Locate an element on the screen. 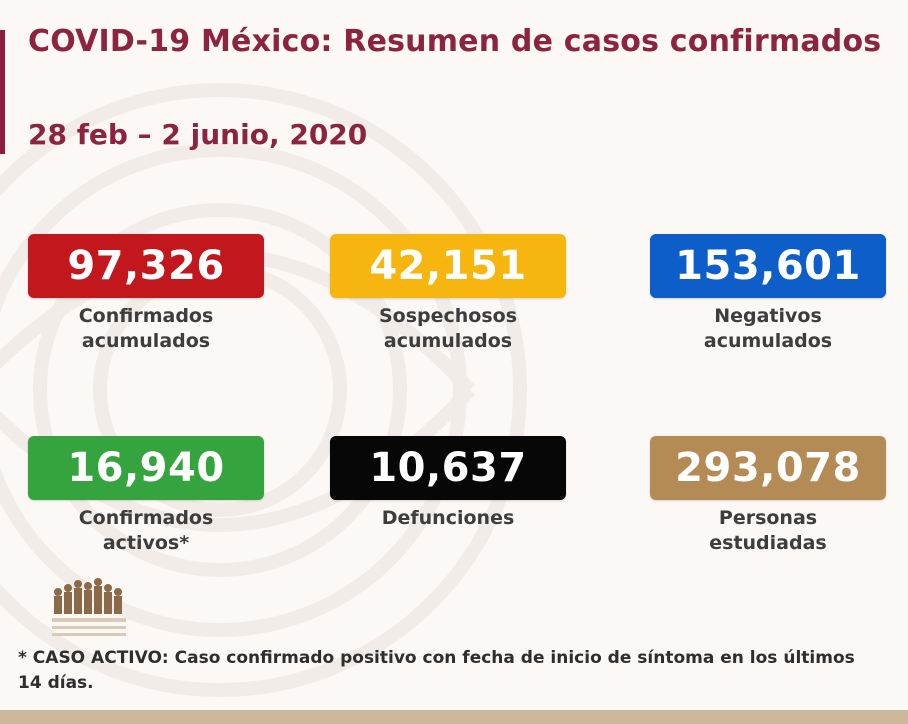 This screenshot has height=724, width=908. stat-label: Confirmados acumulados is located at coordinates (146, 328).